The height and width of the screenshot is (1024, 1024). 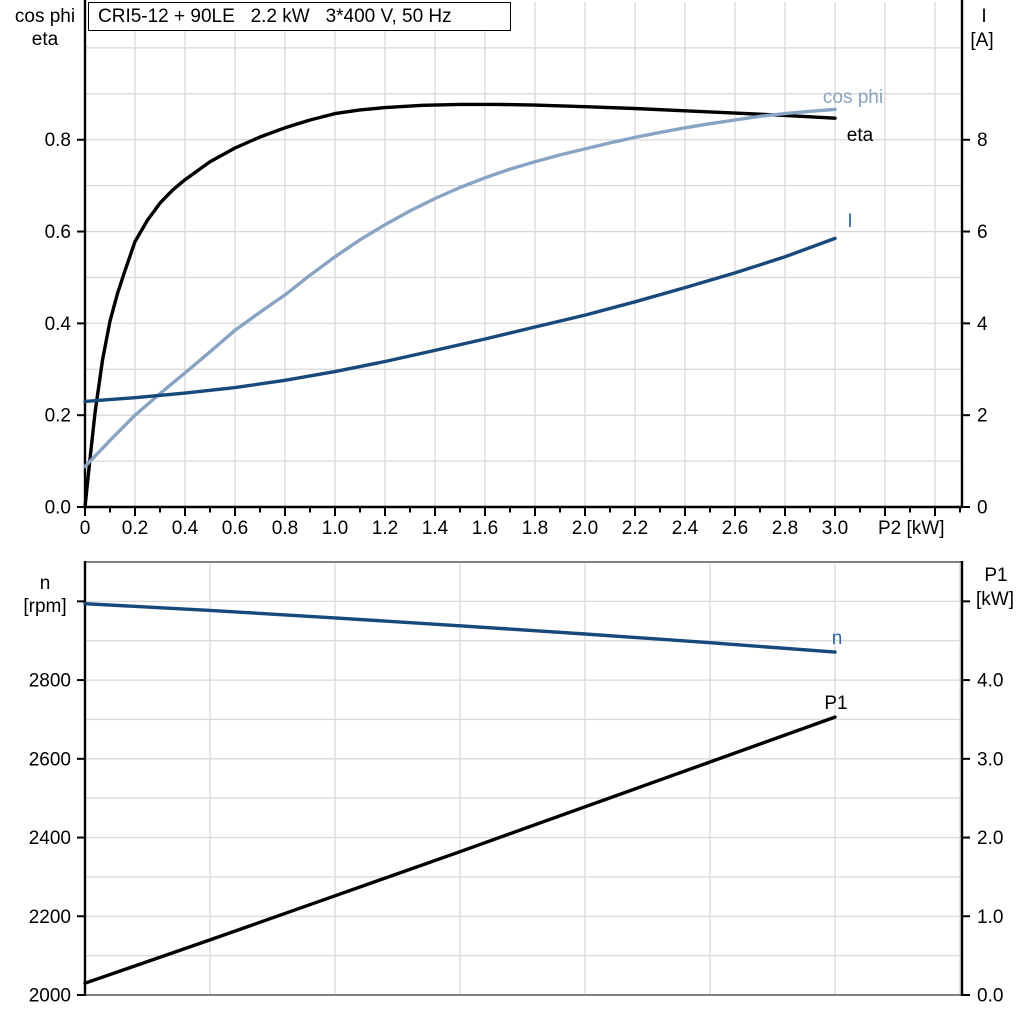 I want to click on series-P1-label: P1, so click(x=835, y=703).